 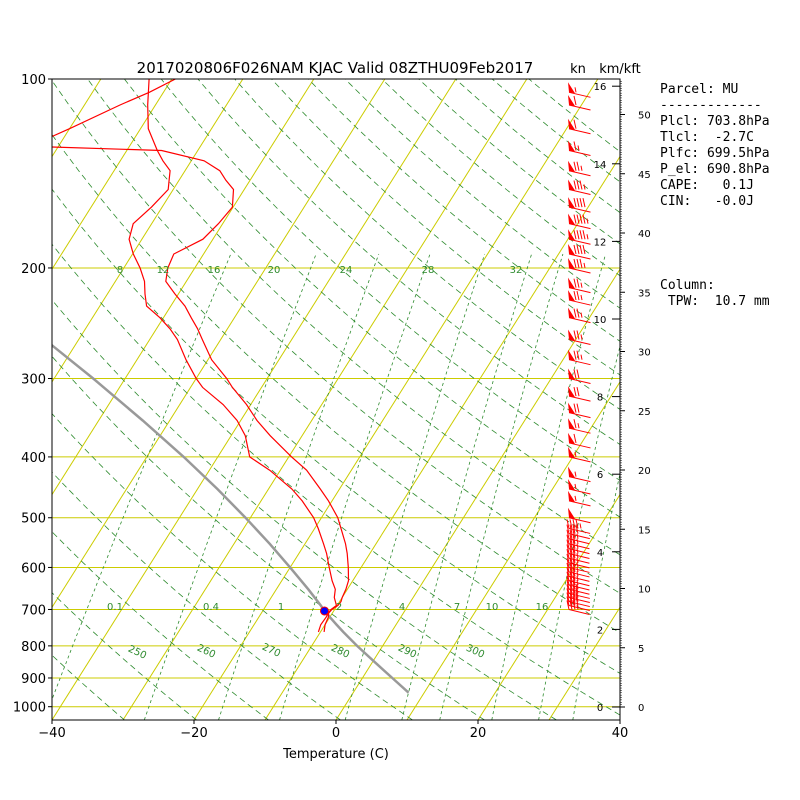 I want to click on kft-tick-label: 15, so click(x=644, y=530).